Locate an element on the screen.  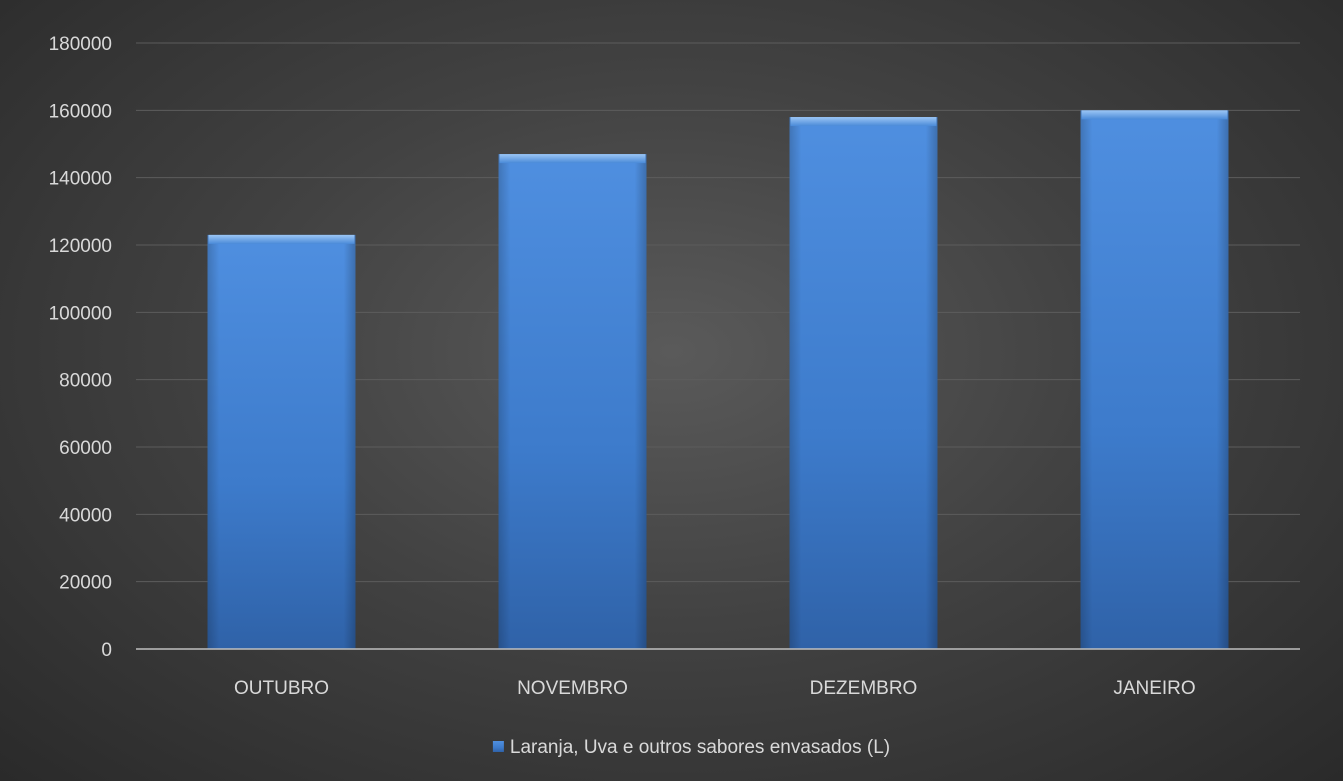
y-tick-label-8: 160000 is located at coordinates (80, 111).